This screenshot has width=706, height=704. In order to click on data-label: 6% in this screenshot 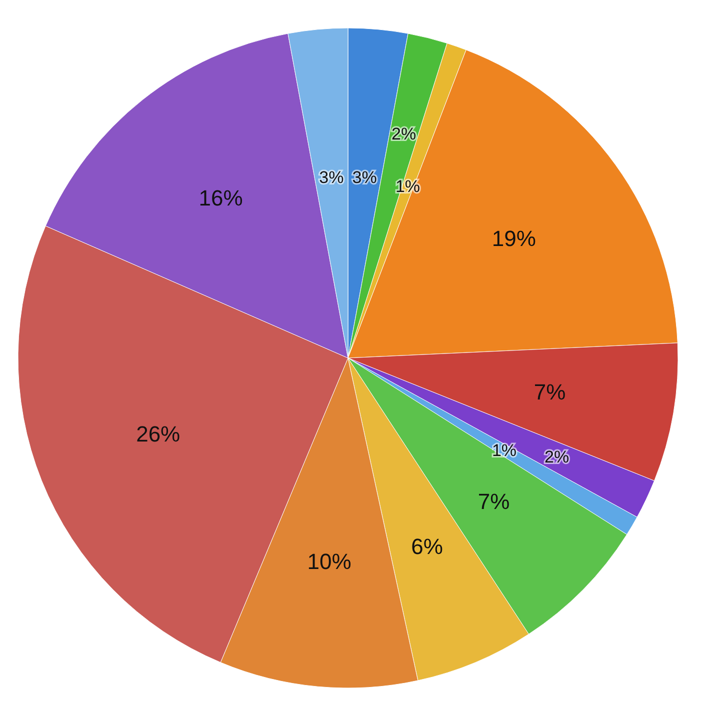, I will do `click(427, 547)`.